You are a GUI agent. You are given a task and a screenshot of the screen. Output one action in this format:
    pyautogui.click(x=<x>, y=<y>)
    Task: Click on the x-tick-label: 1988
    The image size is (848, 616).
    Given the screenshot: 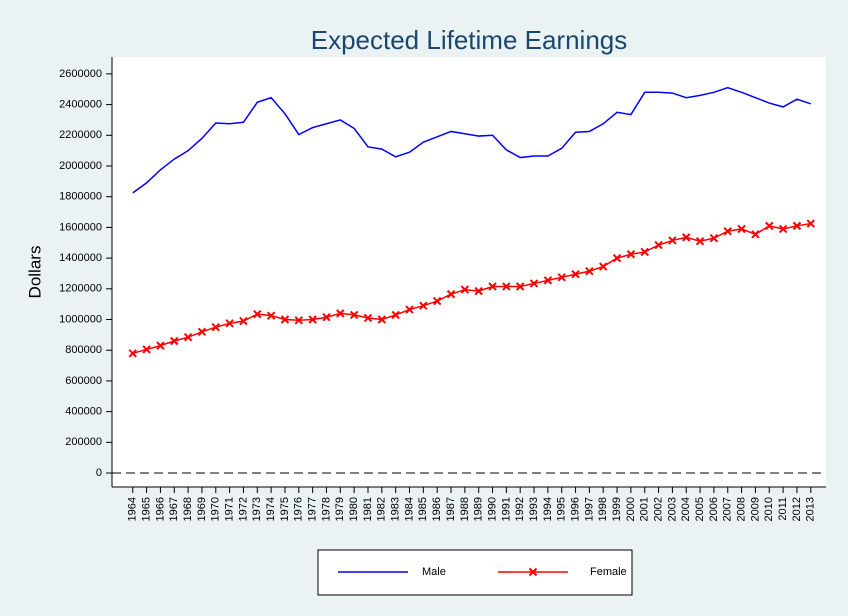 What is the action you would take?
    pyautogui.click(x=465, y=509)
    